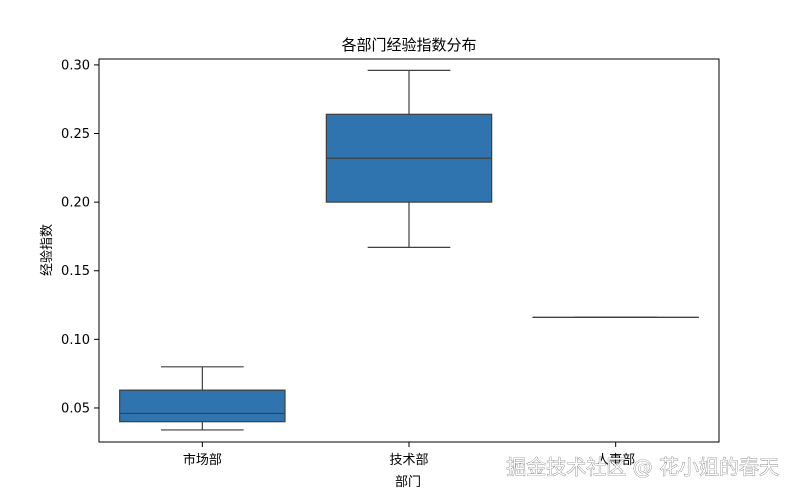  What do you see at coordinates (408, 45) in the screenshot?
I see `chart-title: 各部门经验指数分布` at bounding box center [408, 45].